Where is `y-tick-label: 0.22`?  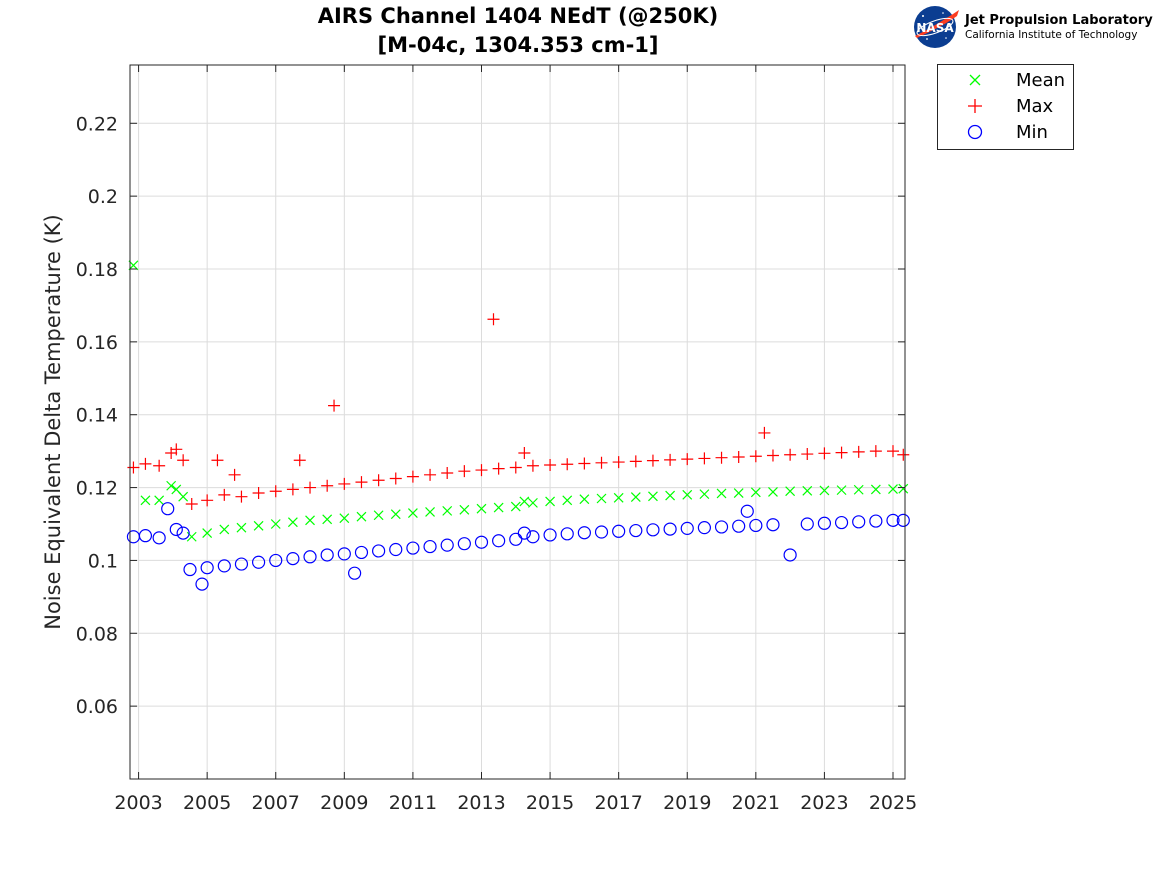 y-tick-label: 0.22 is located at coordinates (97, 124).